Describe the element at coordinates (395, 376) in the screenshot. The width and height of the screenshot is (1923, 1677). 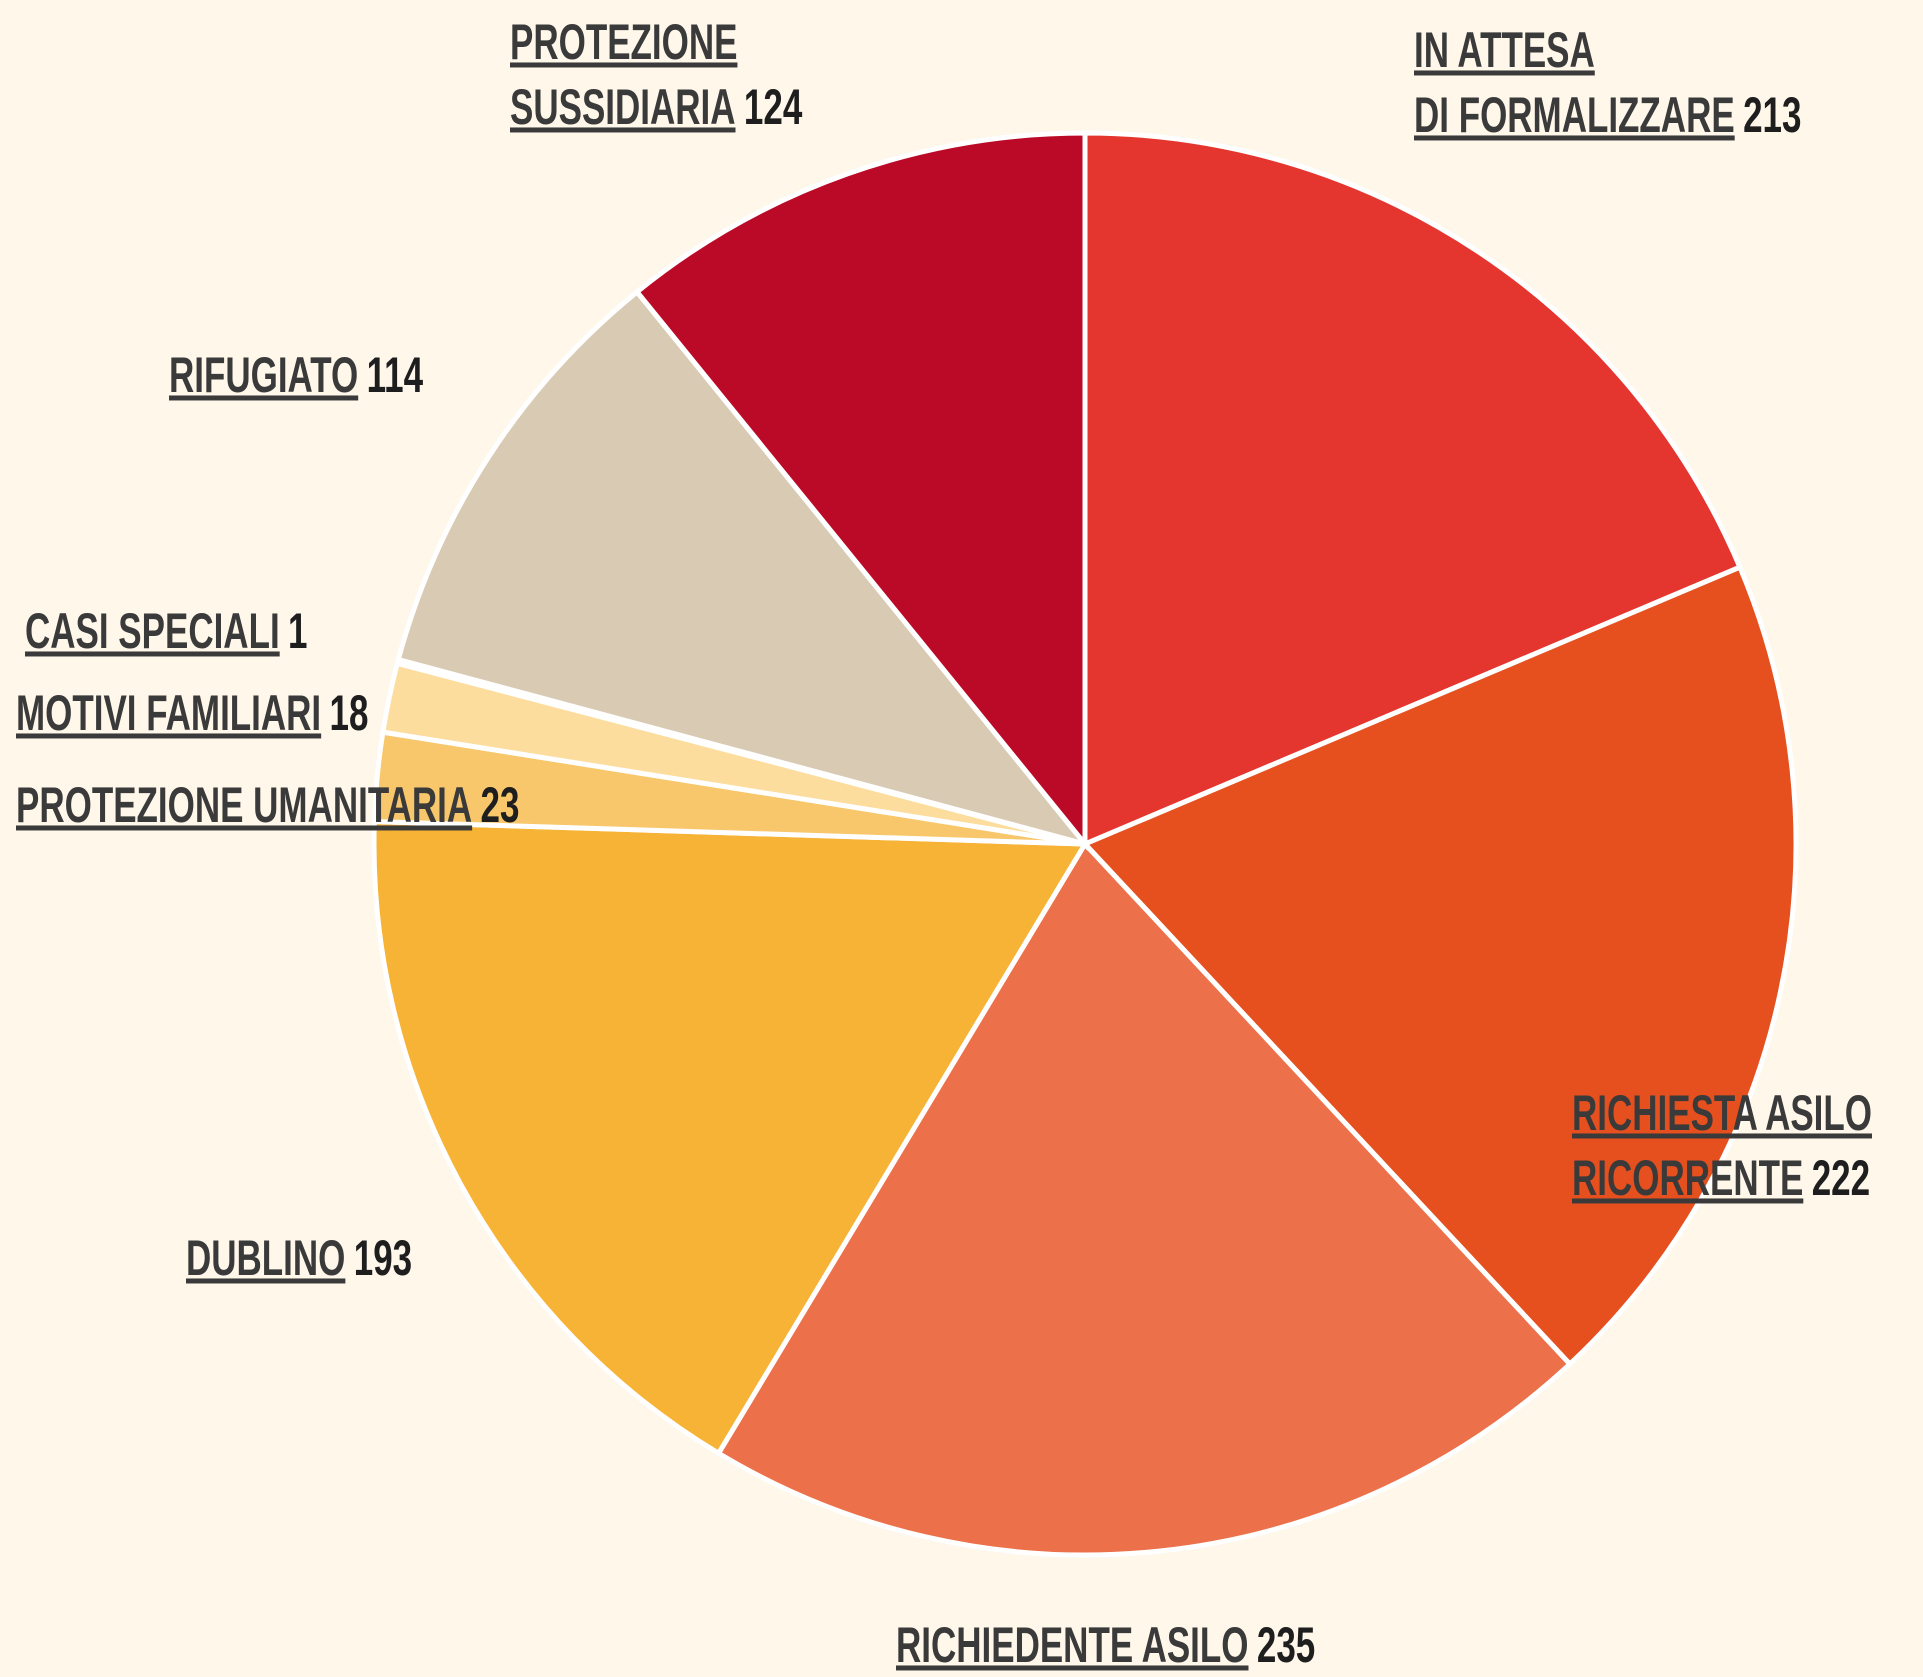
I see `label-value: 114` at that location.